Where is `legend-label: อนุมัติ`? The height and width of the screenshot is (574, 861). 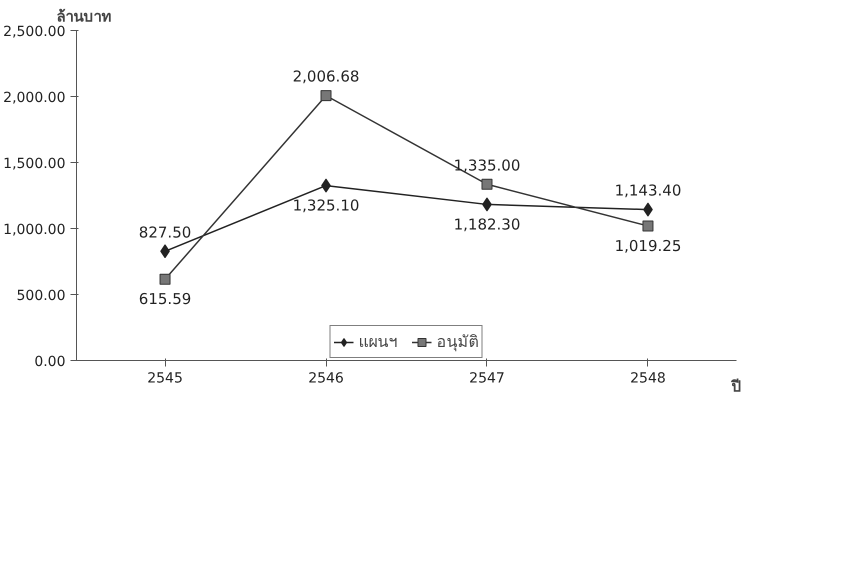 legend-label: อนุมัติ is located at coordinates (457, 342).